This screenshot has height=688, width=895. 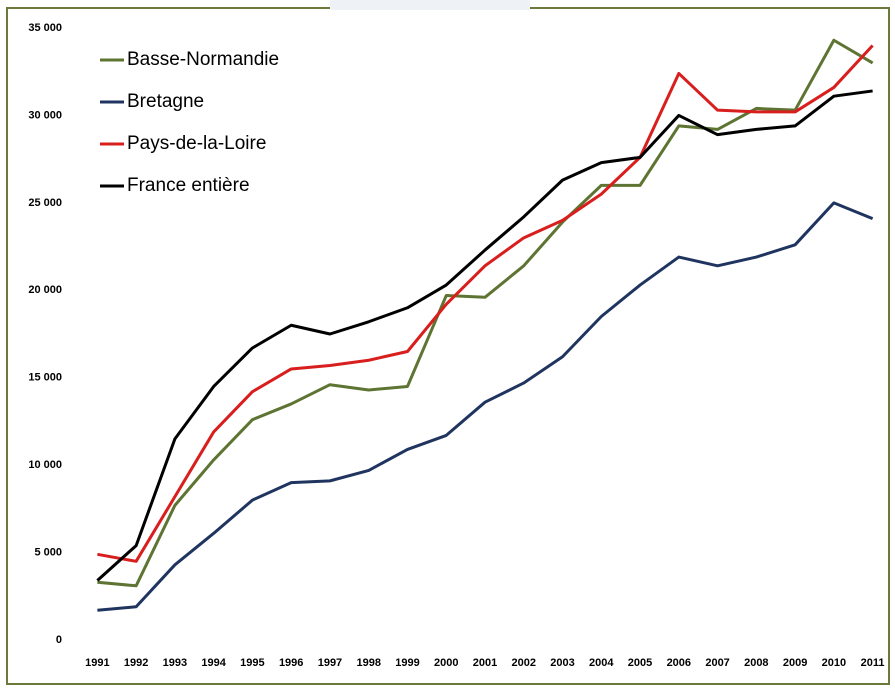 What do you see at coordinates (59, 640) in the screenshot?
I see `y-tick-label: 0` at bounding box center [59, 640].